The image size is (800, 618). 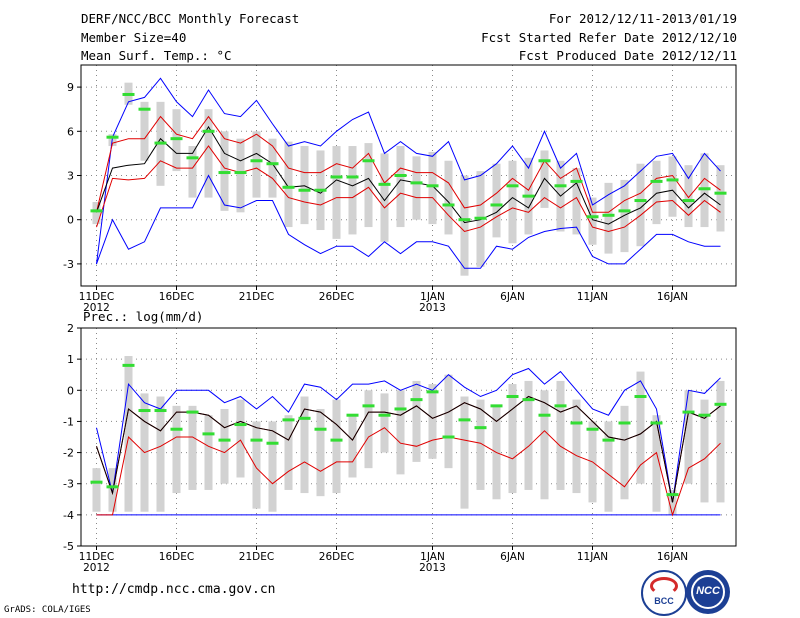 What do you see at coordinates (156, 55) in the screenshot?
I see `variable-label: Mean Surf. Temp.: °C` at bounding box center [156, 55].